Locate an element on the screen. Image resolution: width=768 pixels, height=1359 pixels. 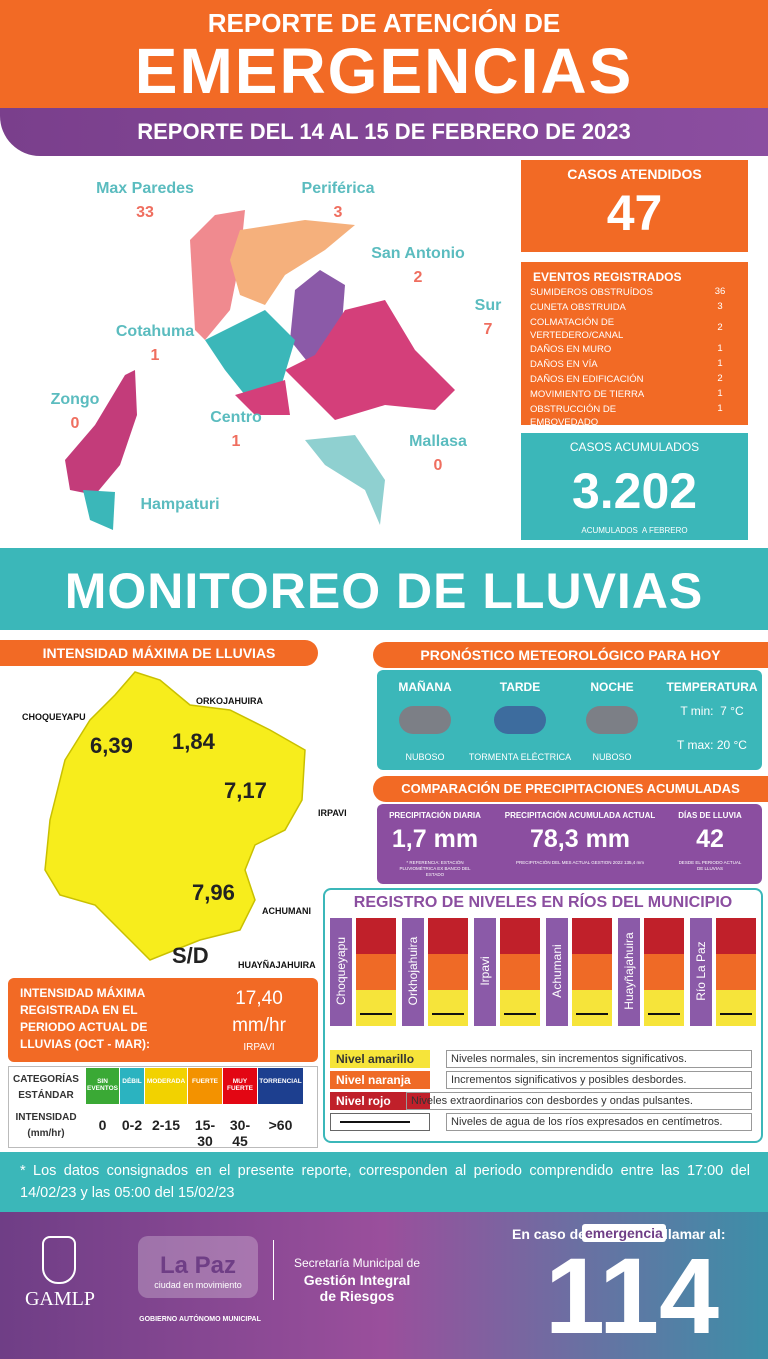
cat-name: TORRENCIAL is located at coordinates (280, 1081).